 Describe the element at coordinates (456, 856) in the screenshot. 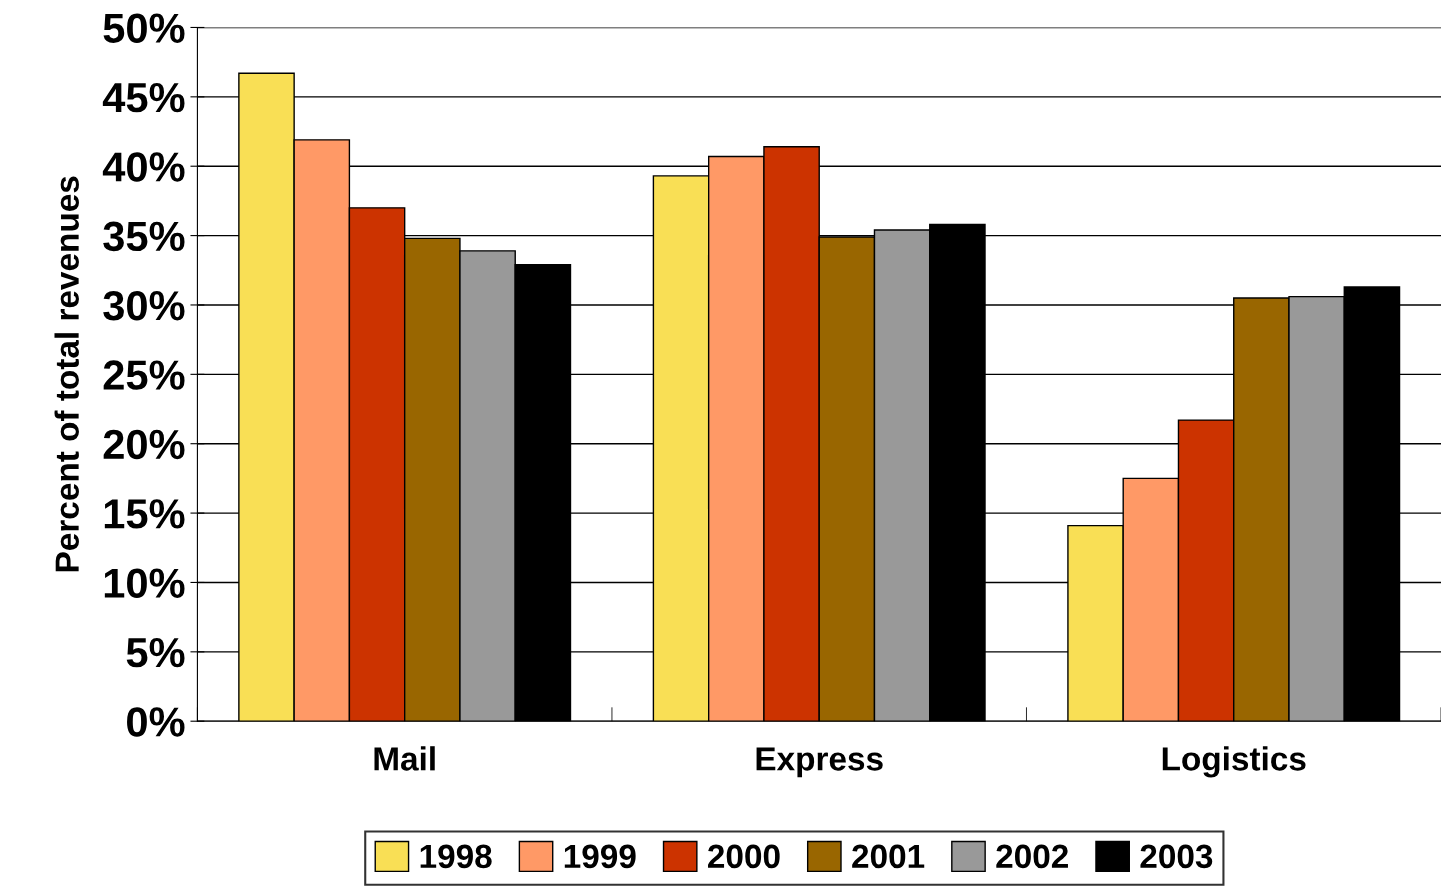

I see `legend-label: 1998` at that location.